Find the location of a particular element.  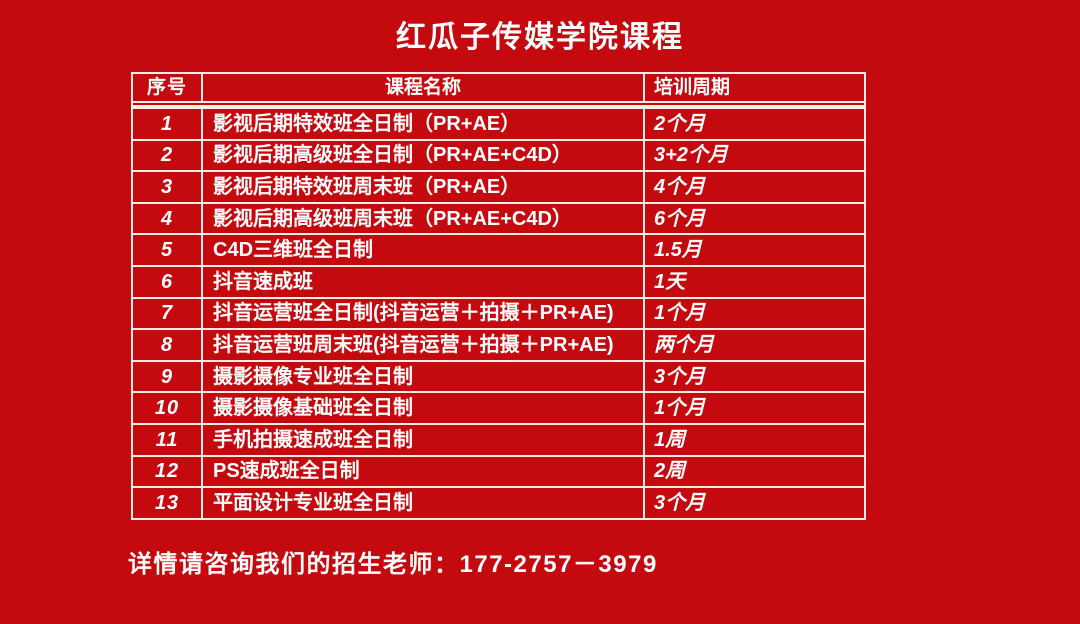

contact-text: 详情请咨询我们的招生老师：177-2757－3979 is located at coordinates (393, 564).